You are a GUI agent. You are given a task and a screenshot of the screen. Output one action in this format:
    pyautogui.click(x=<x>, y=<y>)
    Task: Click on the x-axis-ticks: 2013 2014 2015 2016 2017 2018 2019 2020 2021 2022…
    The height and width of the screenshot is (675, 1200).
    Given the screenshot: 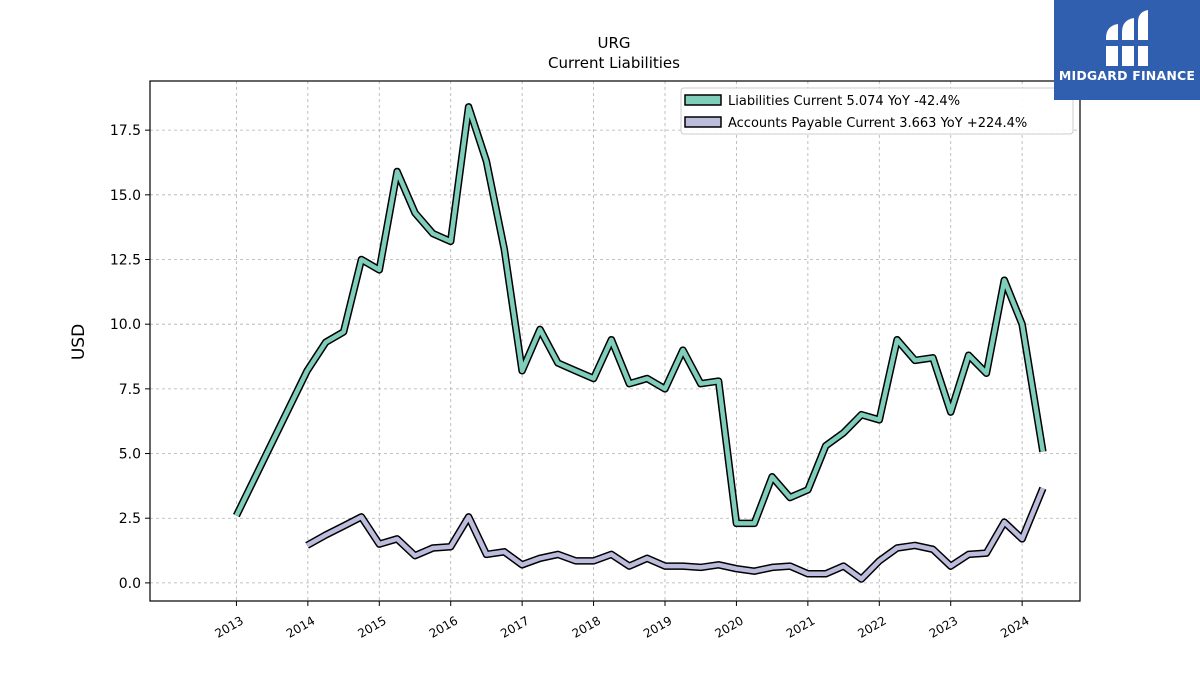 What is the action you would take?
    pyautogui.click(x=622, y=621)
    